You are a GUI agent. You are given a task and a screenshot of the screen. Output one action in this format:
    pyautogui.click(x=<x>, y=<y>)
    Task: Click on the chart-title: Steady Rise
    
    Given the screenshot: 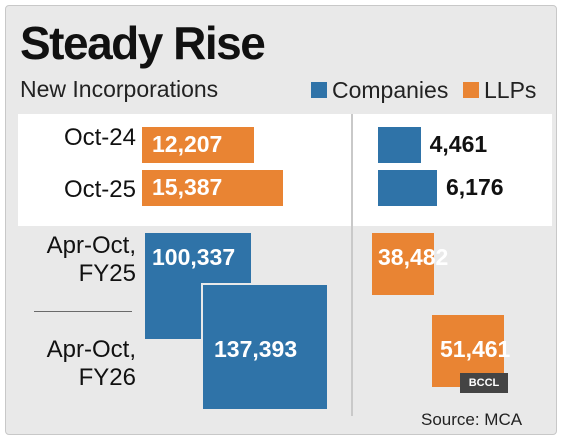 What is the action you would take?
    pyautogui.click(x=143, y=43)
    